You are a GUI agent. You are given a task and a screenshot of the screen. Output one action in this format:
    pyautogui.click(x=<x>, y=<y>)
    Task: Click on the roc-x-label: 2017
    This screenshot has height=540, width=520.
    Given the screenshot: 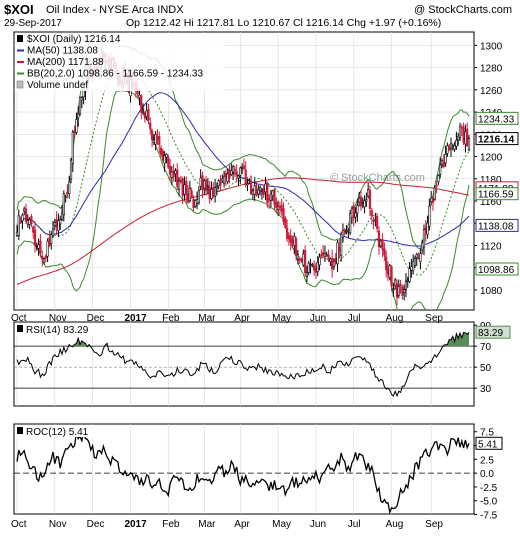 What is the action you would take?
    pyautogui.click(x=135, y=524)
    